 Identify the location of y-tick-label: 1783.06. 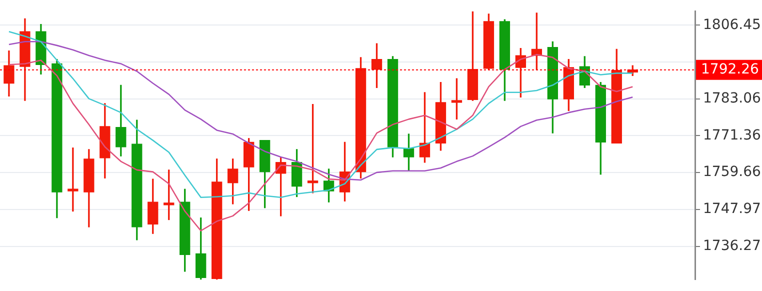
(732, 98).